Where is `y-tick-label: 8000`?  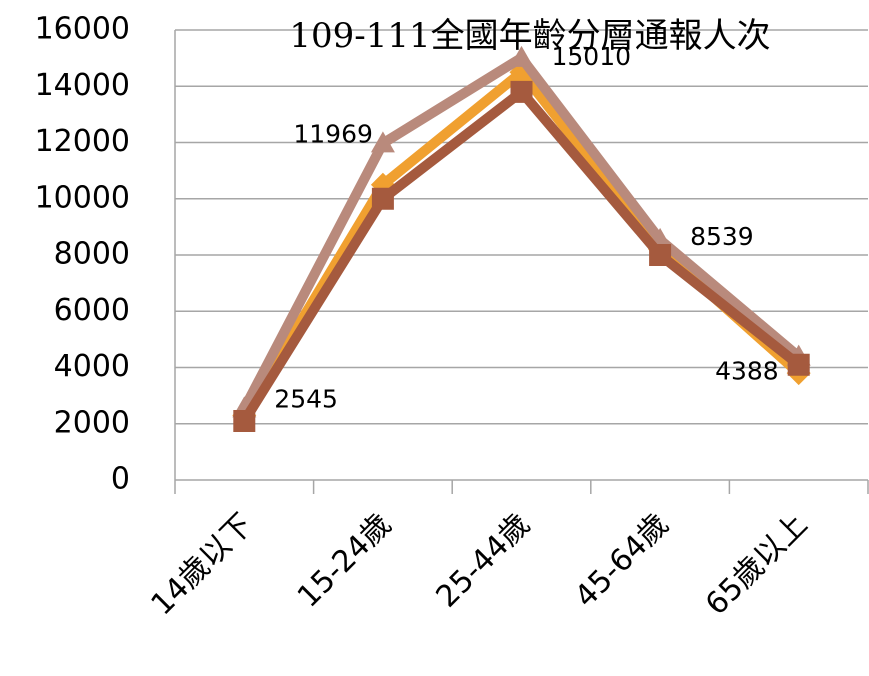
y-tick-label: 8000 is located at coordinates (92, 254).